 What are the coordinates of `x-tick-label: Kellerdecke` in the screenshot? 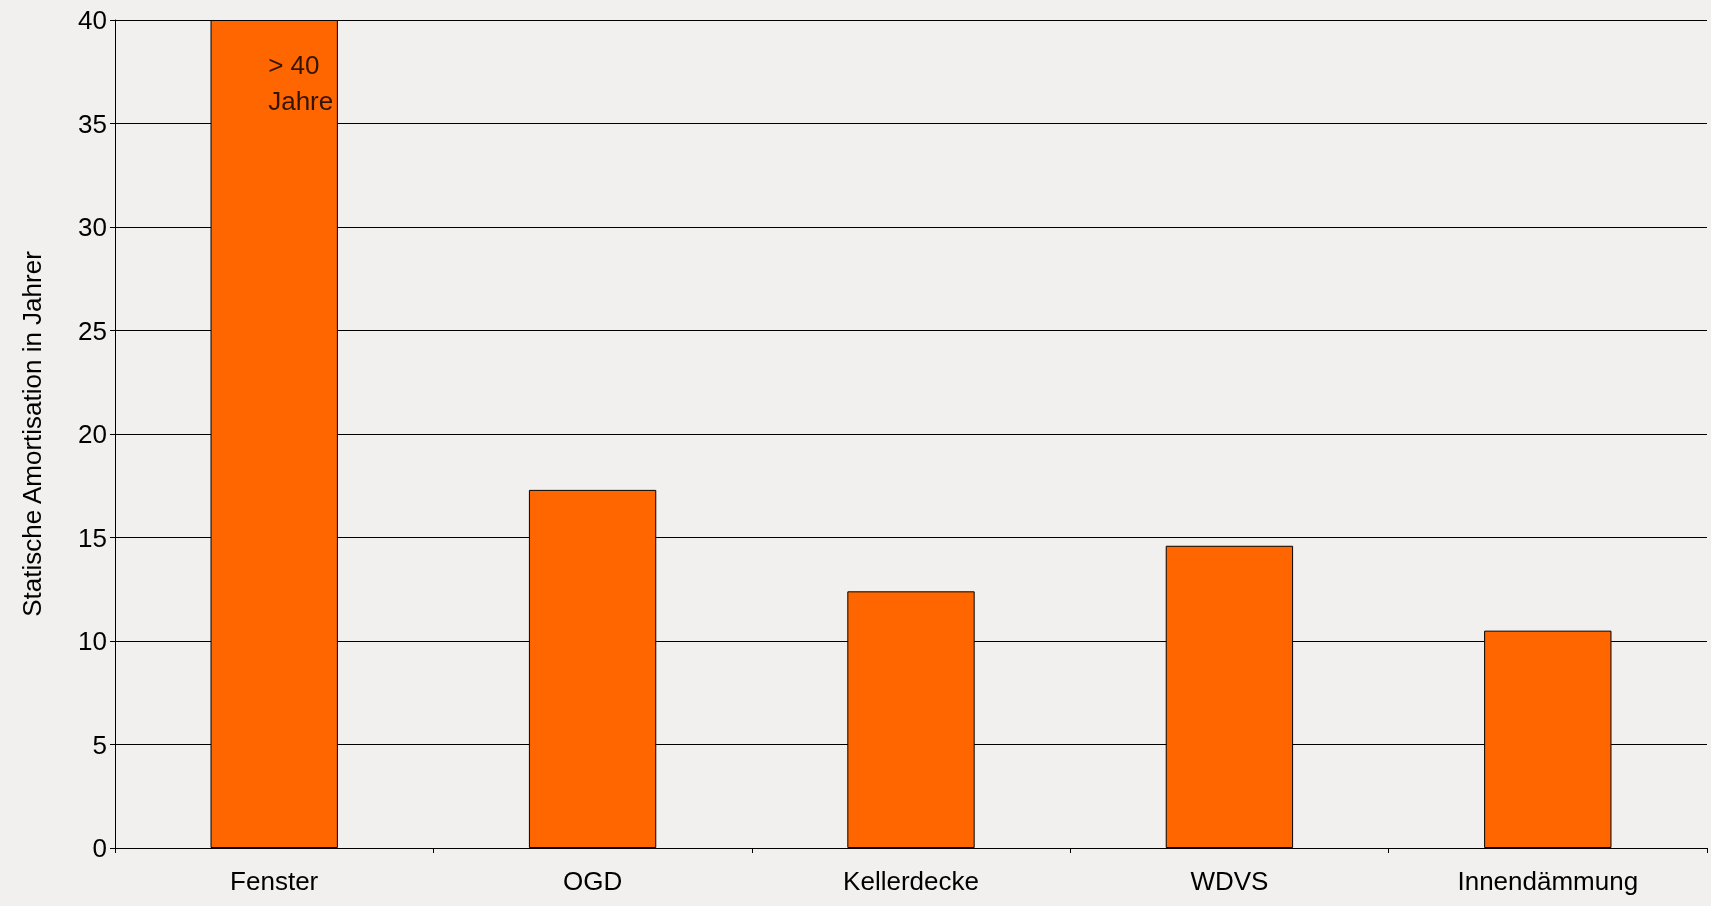 It's located at (911, 881).